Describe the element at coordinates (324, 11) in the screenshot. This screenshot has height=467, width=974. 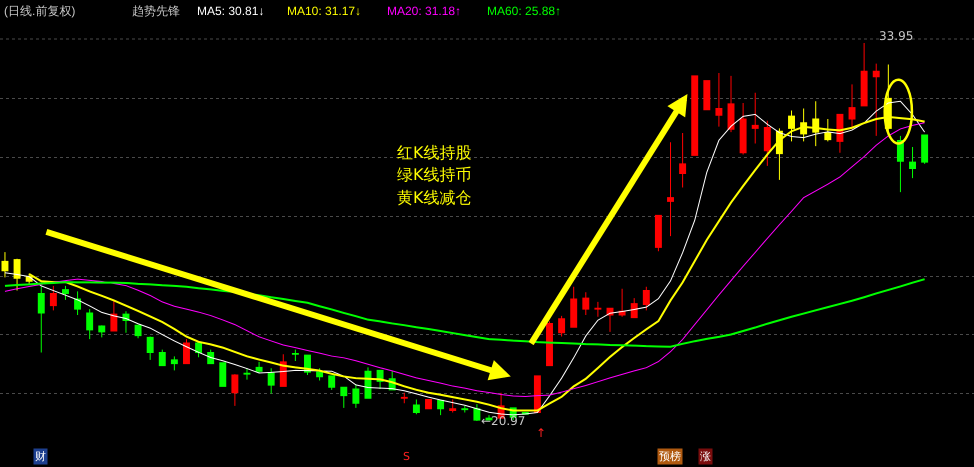
I see `text: MA10: 31.17↓` at that location.